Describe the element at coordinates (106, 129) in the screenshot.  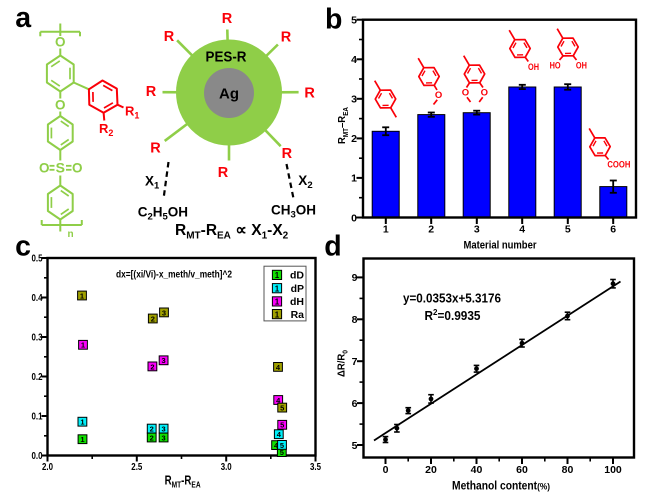
I see `svg-text: R2` at that location.